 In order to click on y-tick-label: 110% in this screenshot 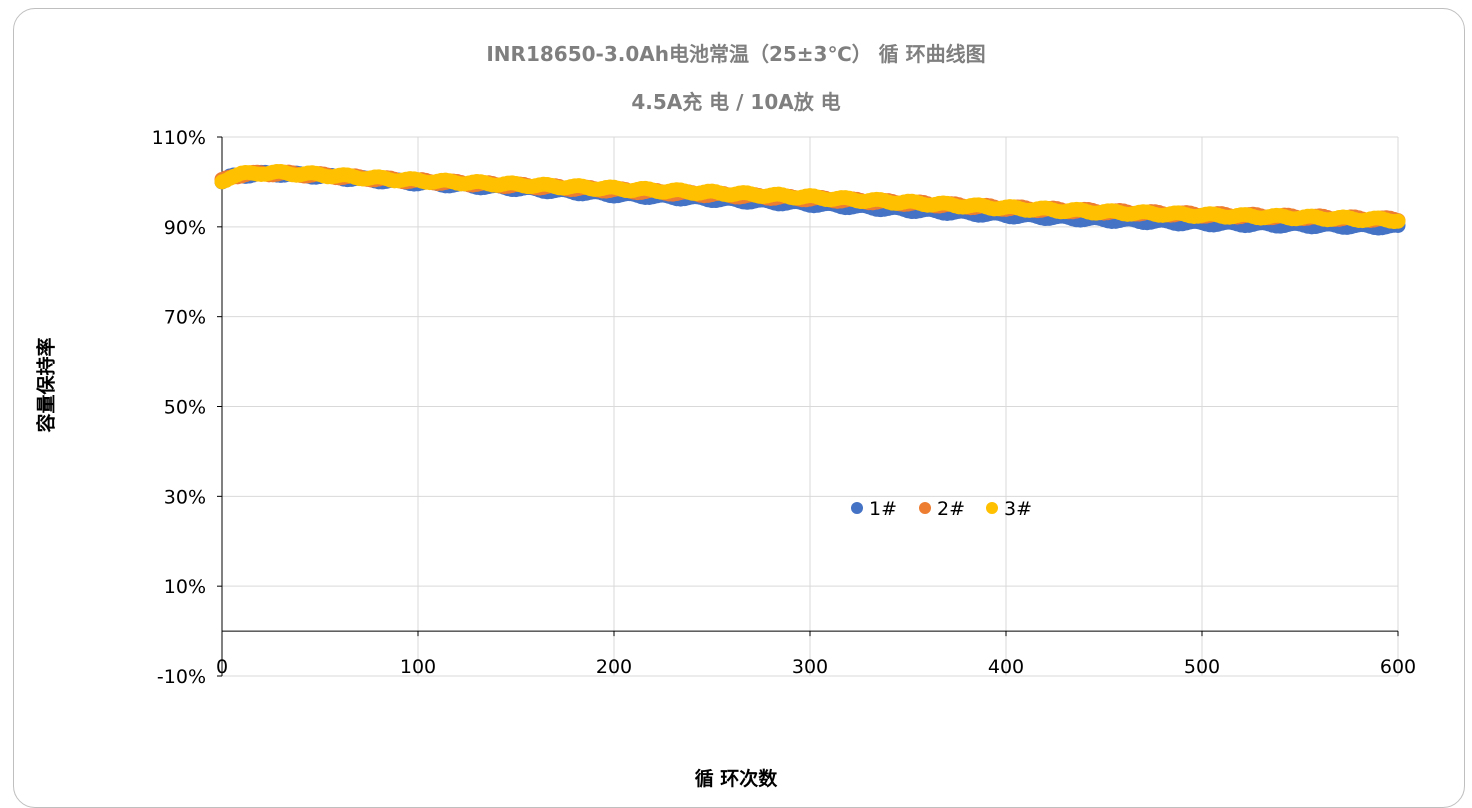, I will do `click(179, 138)`.